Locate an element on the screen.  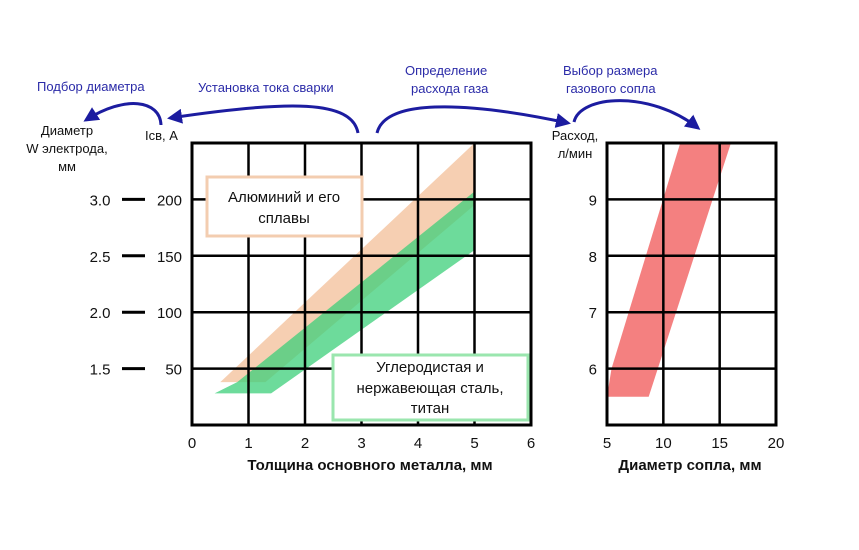
y-tick-label: 50 is located at coordinates (173, 370).